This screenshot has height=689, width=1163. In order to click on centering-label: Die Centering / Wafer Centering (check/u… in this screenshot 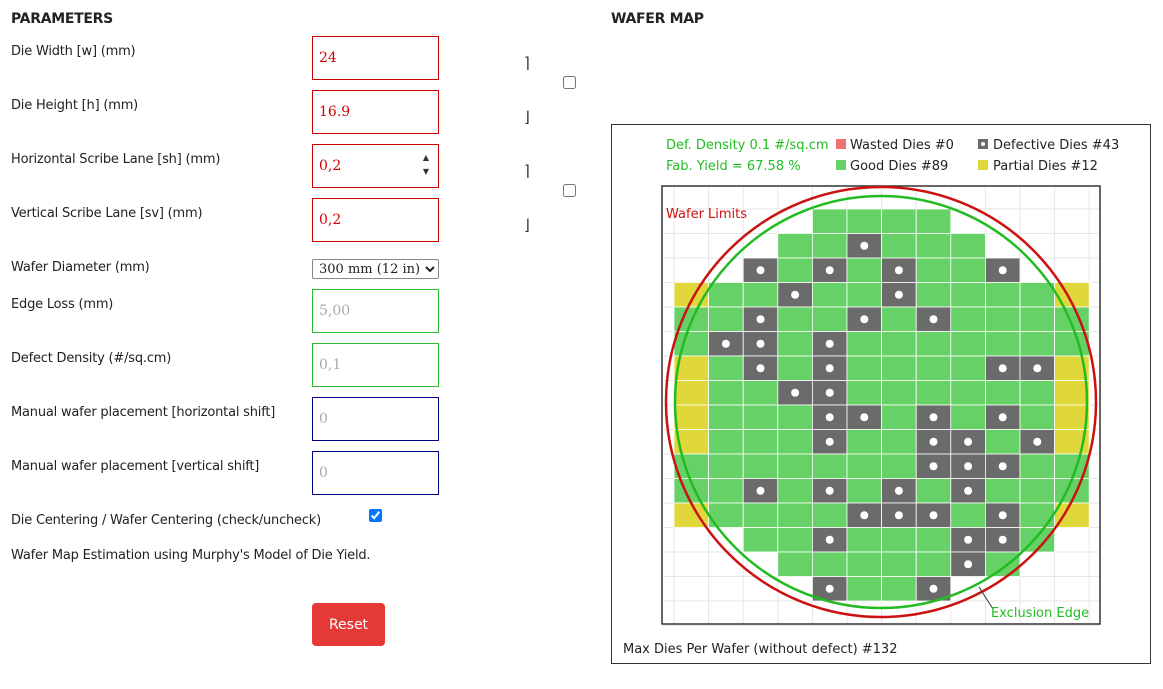, I will do `click(166, 520)`.